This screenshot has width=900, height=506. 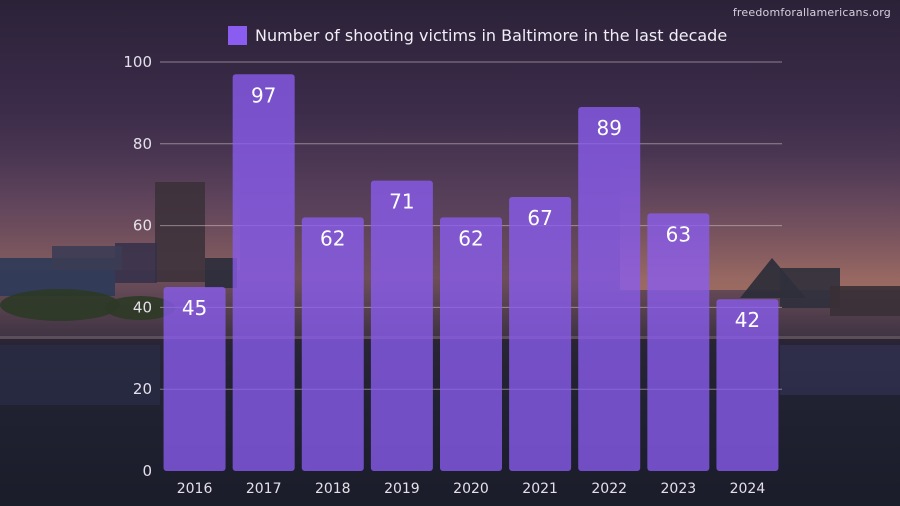 What do you see at coordinates (470, 238) in the screenshot?
I see `data-label-2020: 62` at bounding box center [470, 238].